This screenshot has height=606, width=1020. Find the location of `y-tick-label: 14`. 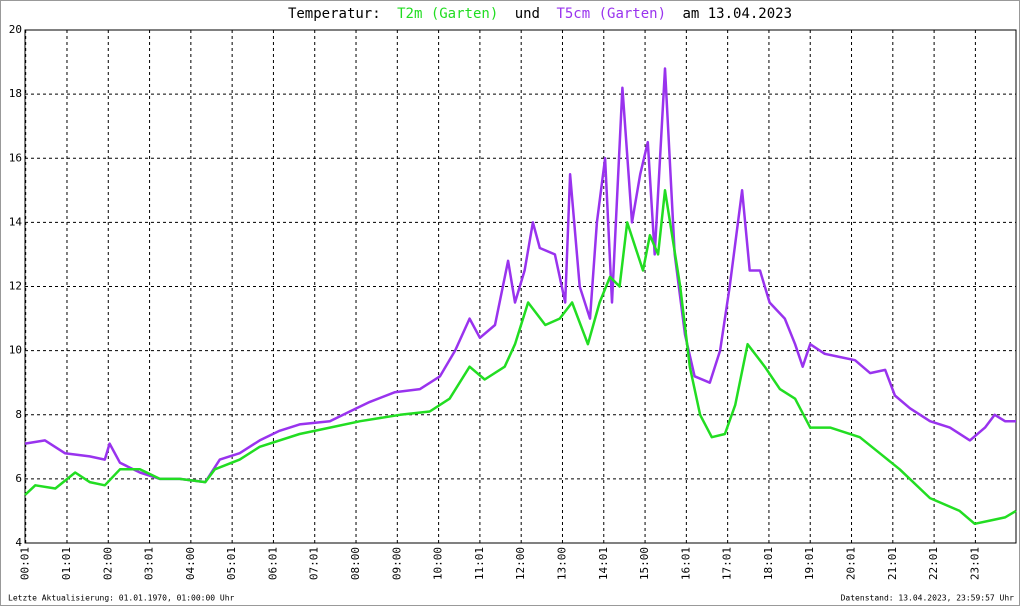

y-tick-label: 14 is located at coordinates (16, 221).